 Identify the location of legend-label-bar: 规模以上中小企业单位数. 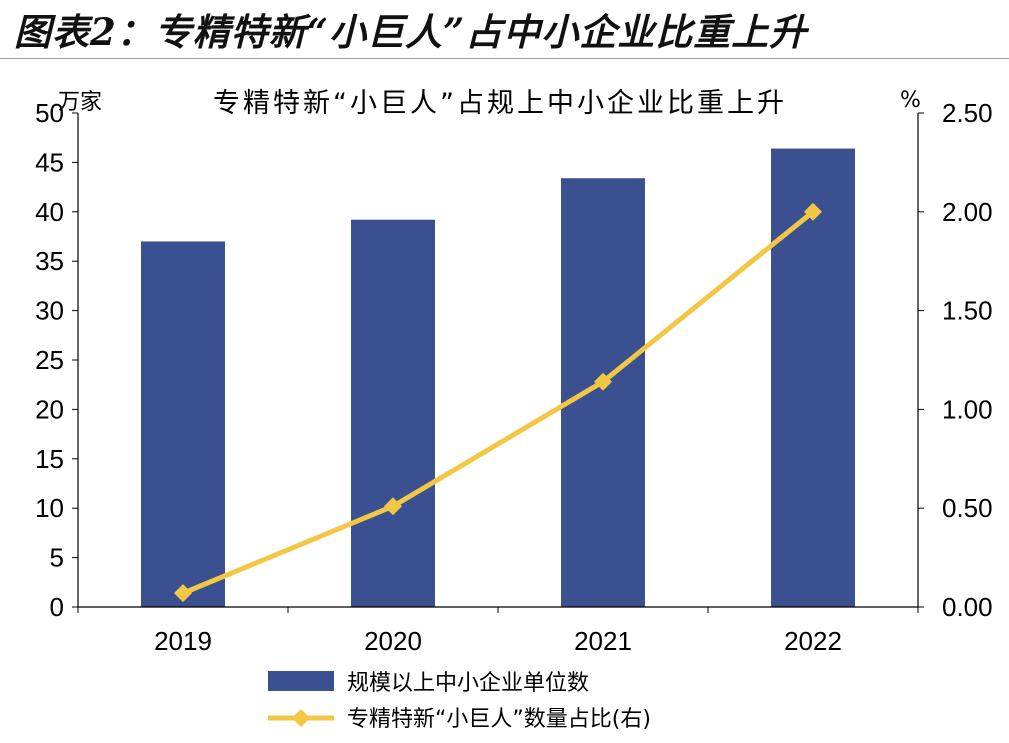
(468, 683).